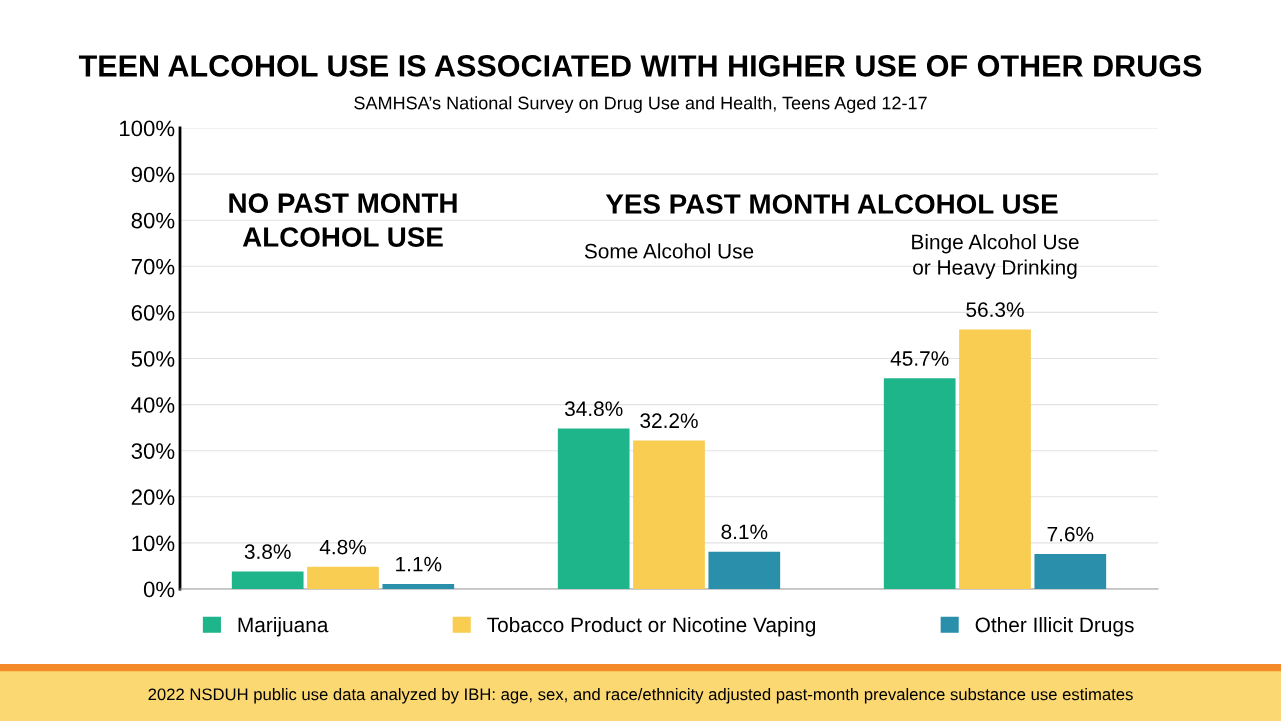 Image resolution: width=1281 pixels, height=721 pixels. What do you see at coordinates (153, 312) in the screenshot?
I see `y-tick-label: 60%` at bounding box center [153, 312].